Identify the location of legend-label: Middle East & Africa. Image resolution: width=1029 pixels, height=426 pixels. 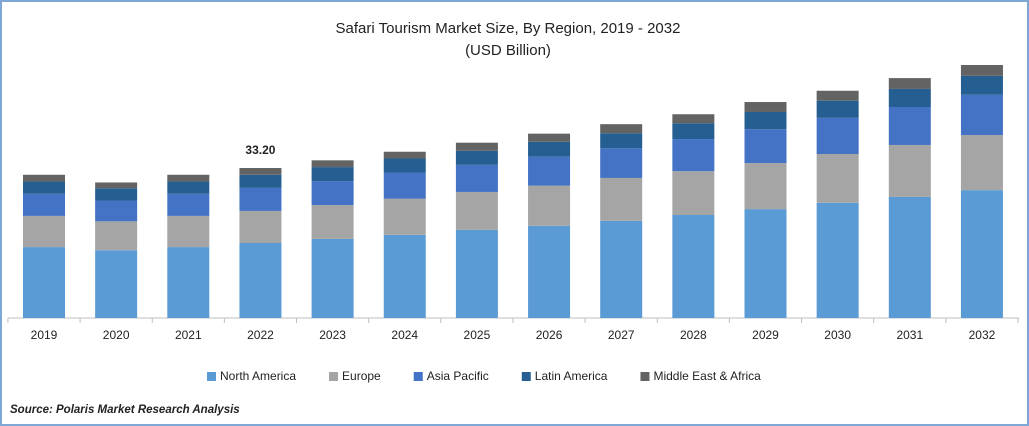
(707, 376).